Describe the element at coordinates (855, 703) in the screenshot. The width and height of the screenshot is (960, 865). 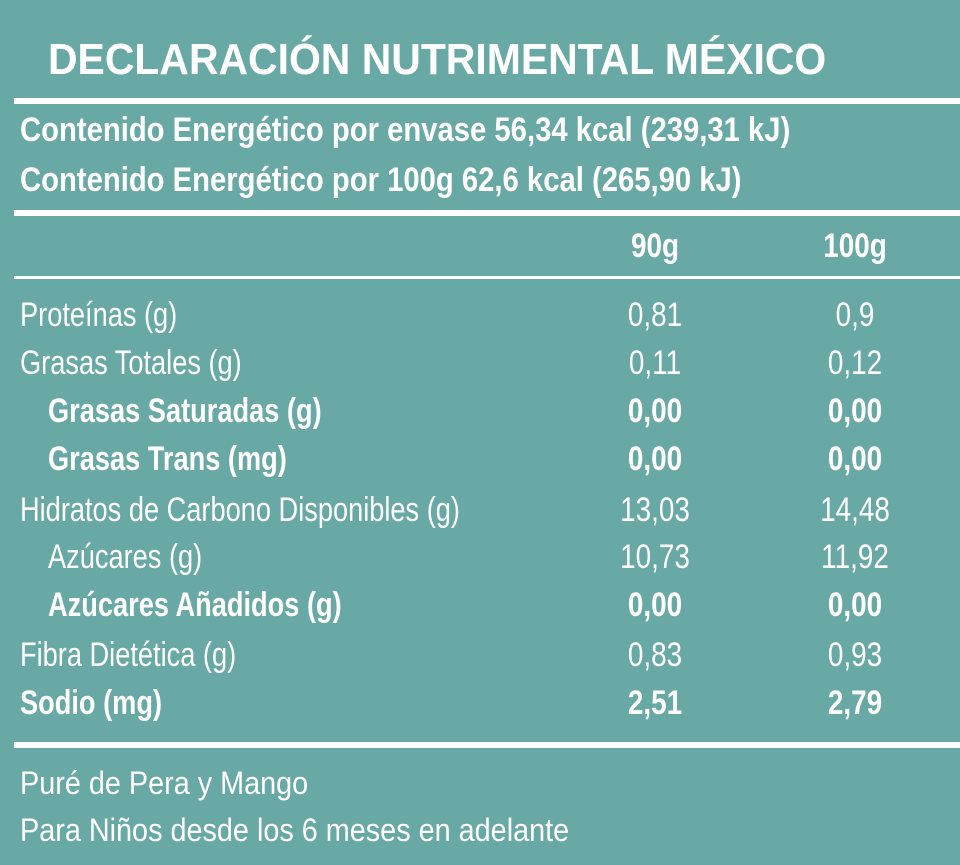
I see `value-100g: 2,79` at that location.